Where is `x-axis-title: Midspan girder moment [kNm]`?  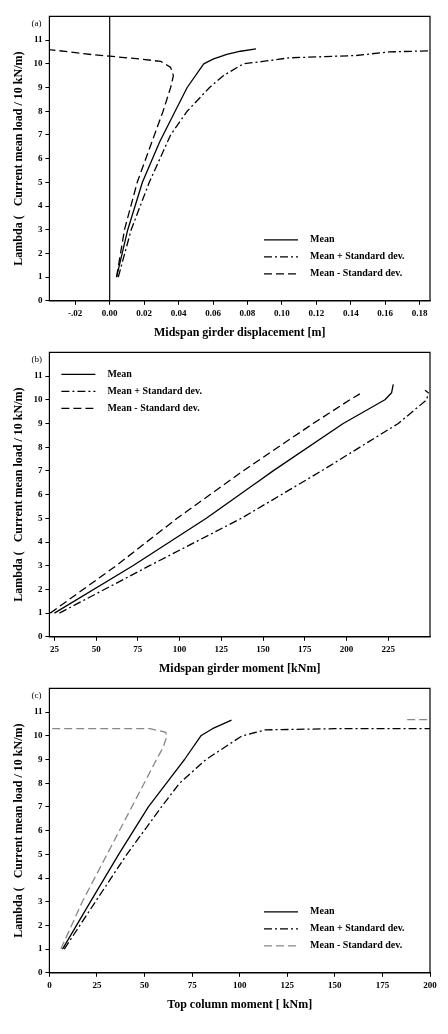 x-axis-title: Midspan girder moment [kNm] is located at coordinates (239, 667).